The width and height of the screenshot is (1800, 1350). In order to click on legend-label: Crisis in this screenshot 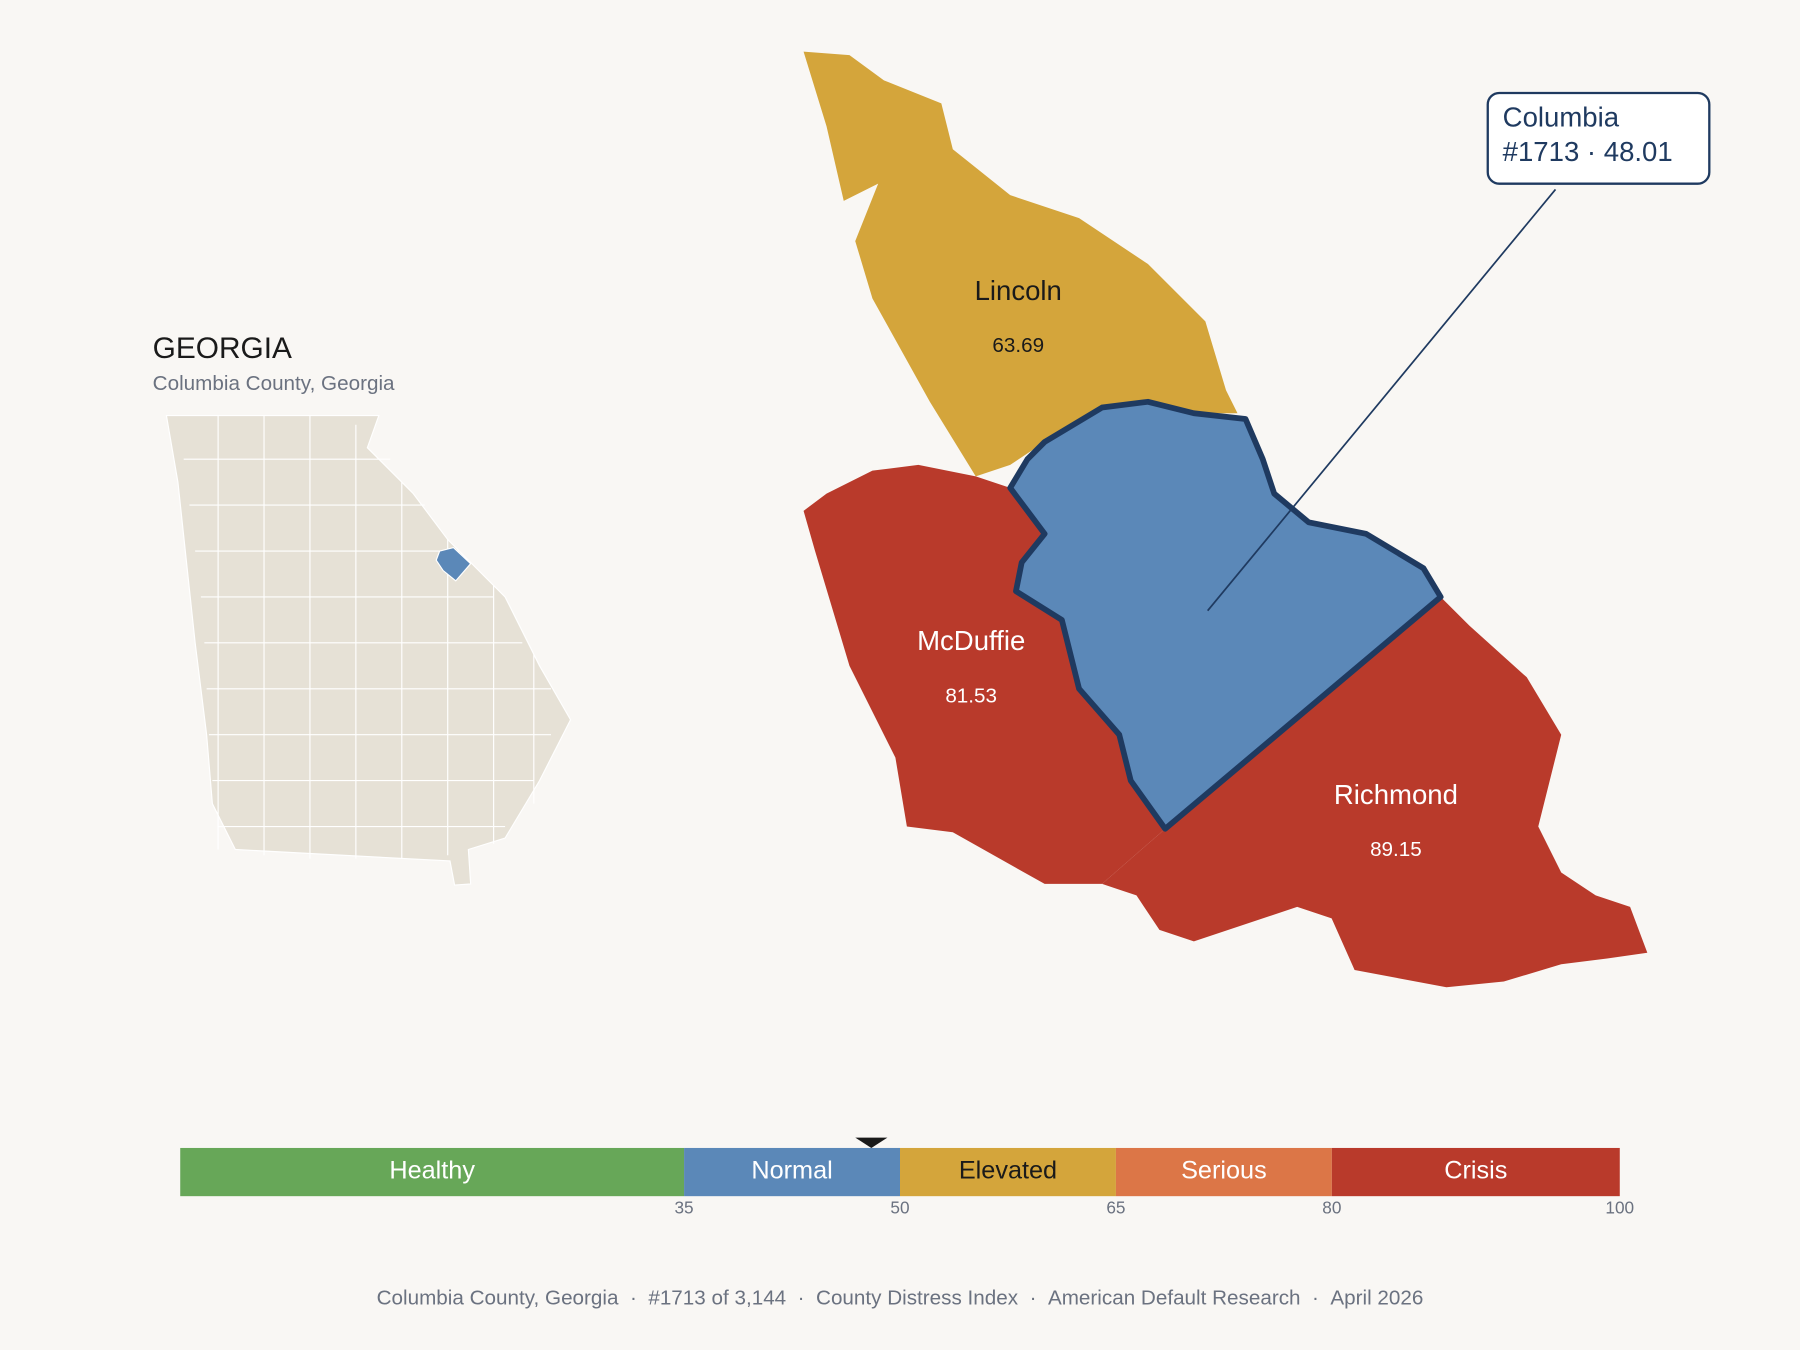, I will do `click(1475, 1171)`.